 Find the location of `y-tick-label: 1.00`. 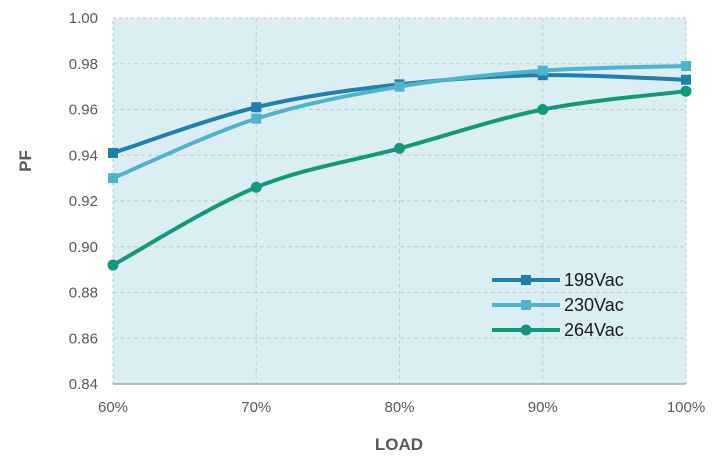

y-tick-label: 1.00 is located at coordinates (83, 18).